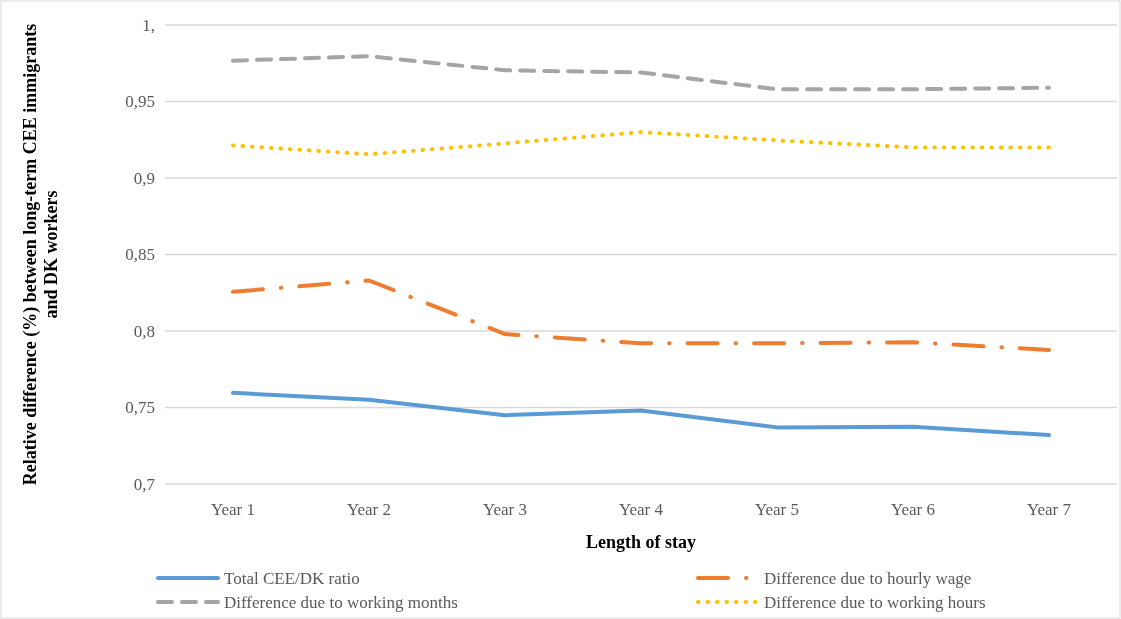 This screenshot has height=619, width=1121. I want to click on x-tick-label: Year 7, so click(1049, 509).